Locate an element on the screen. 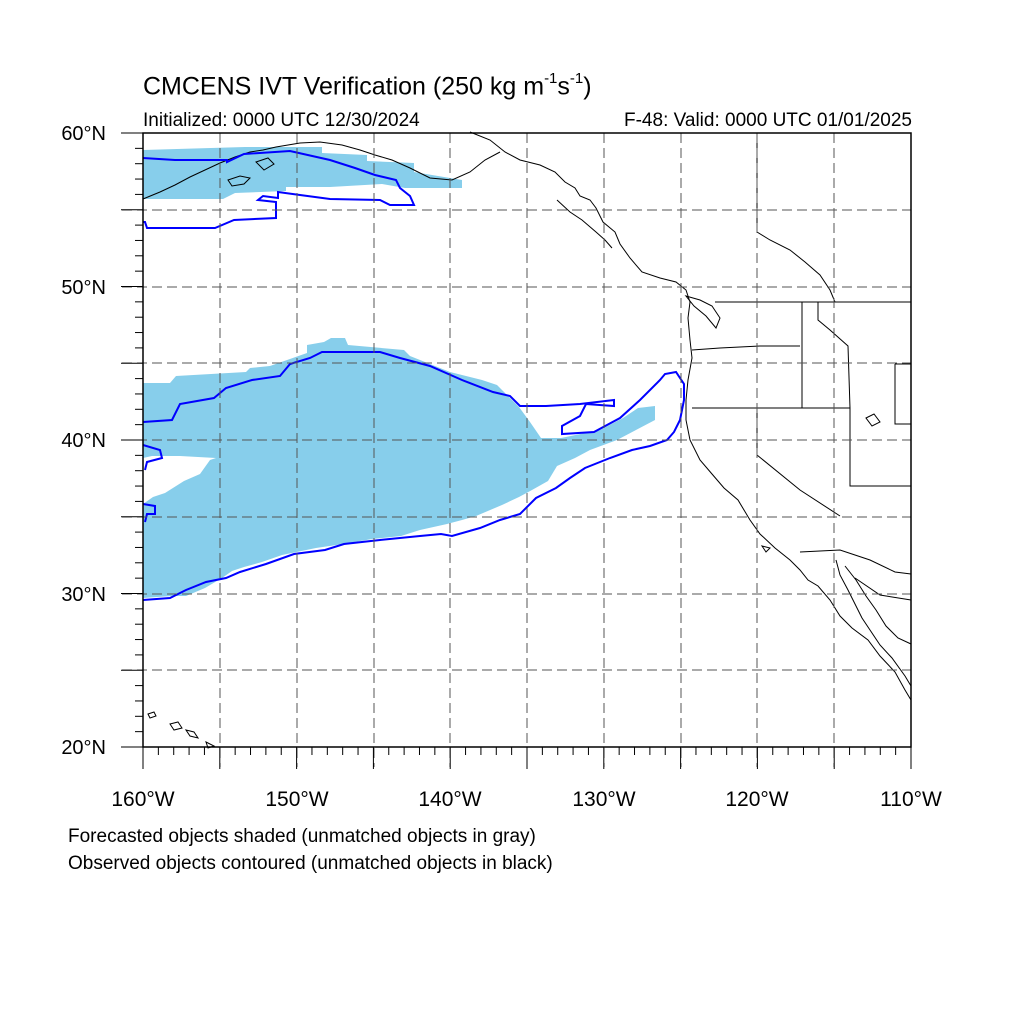  lon-label-120: 120°W is located at coordinates (756, 799).